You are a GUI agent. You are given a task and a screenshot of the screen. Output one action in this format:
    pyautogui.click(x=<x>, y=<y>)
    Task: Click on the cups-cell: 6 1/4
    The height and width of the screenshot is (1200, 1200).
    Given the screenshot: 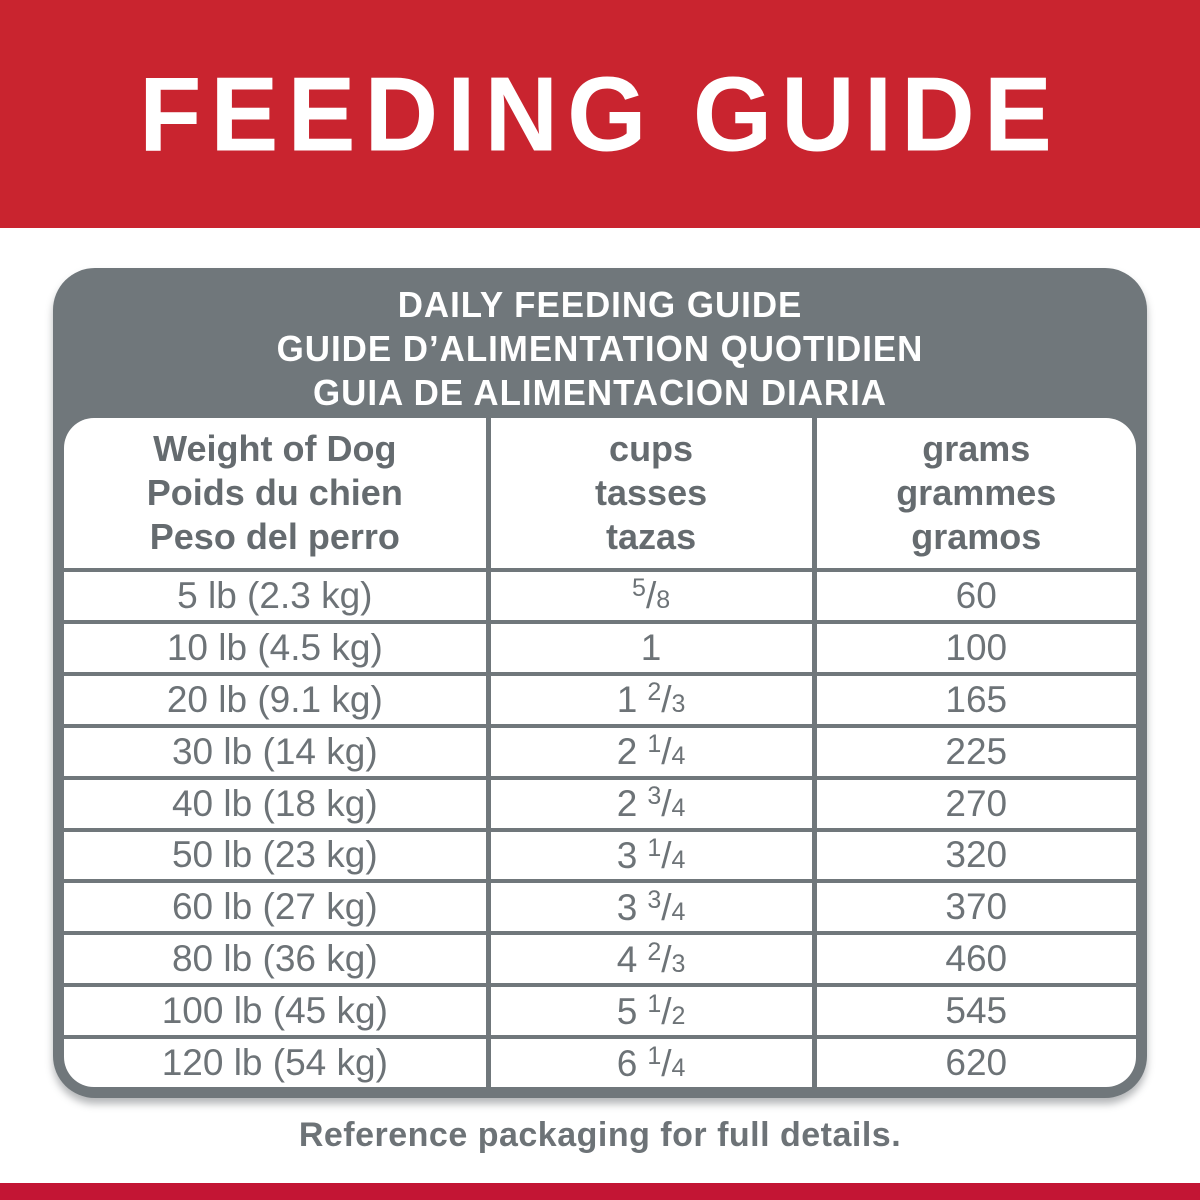 What is the action you would take?
    pyautogui.click(x=654, y=1063)
    